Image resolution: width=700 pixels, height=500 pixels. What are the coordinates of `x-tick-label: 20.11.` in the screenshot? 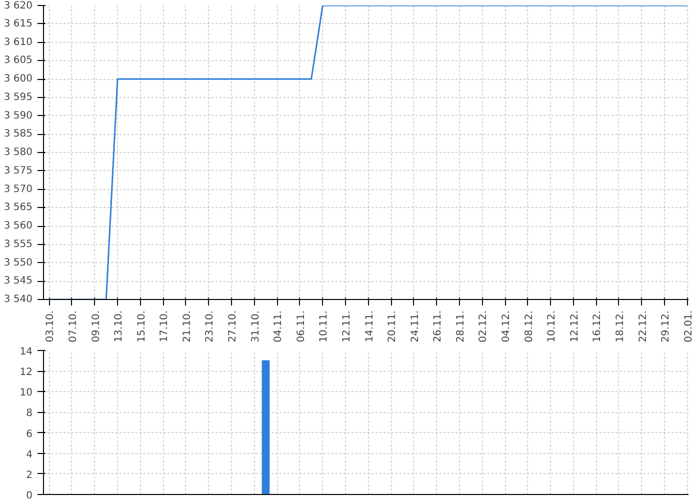 It's located at (392, 326).